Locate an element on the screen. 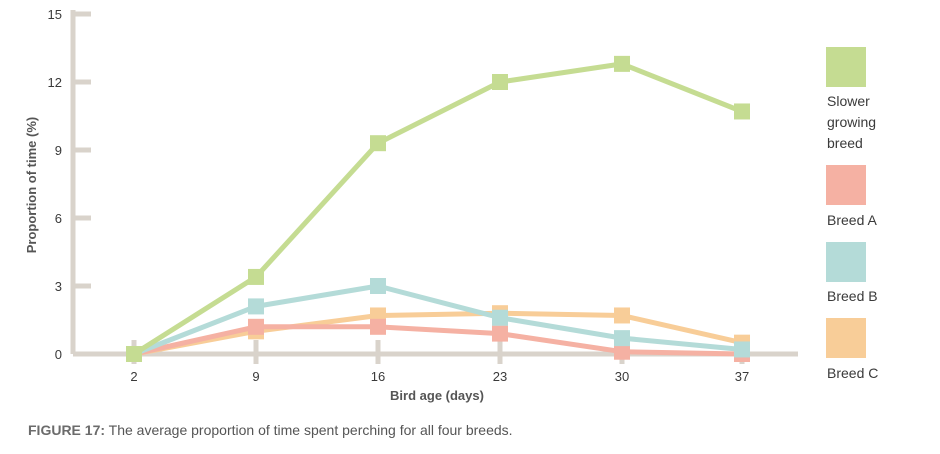 This screenshot has width=940, height=454. x-axis-title: Bird age (days) is located at coordinates (437, 395).